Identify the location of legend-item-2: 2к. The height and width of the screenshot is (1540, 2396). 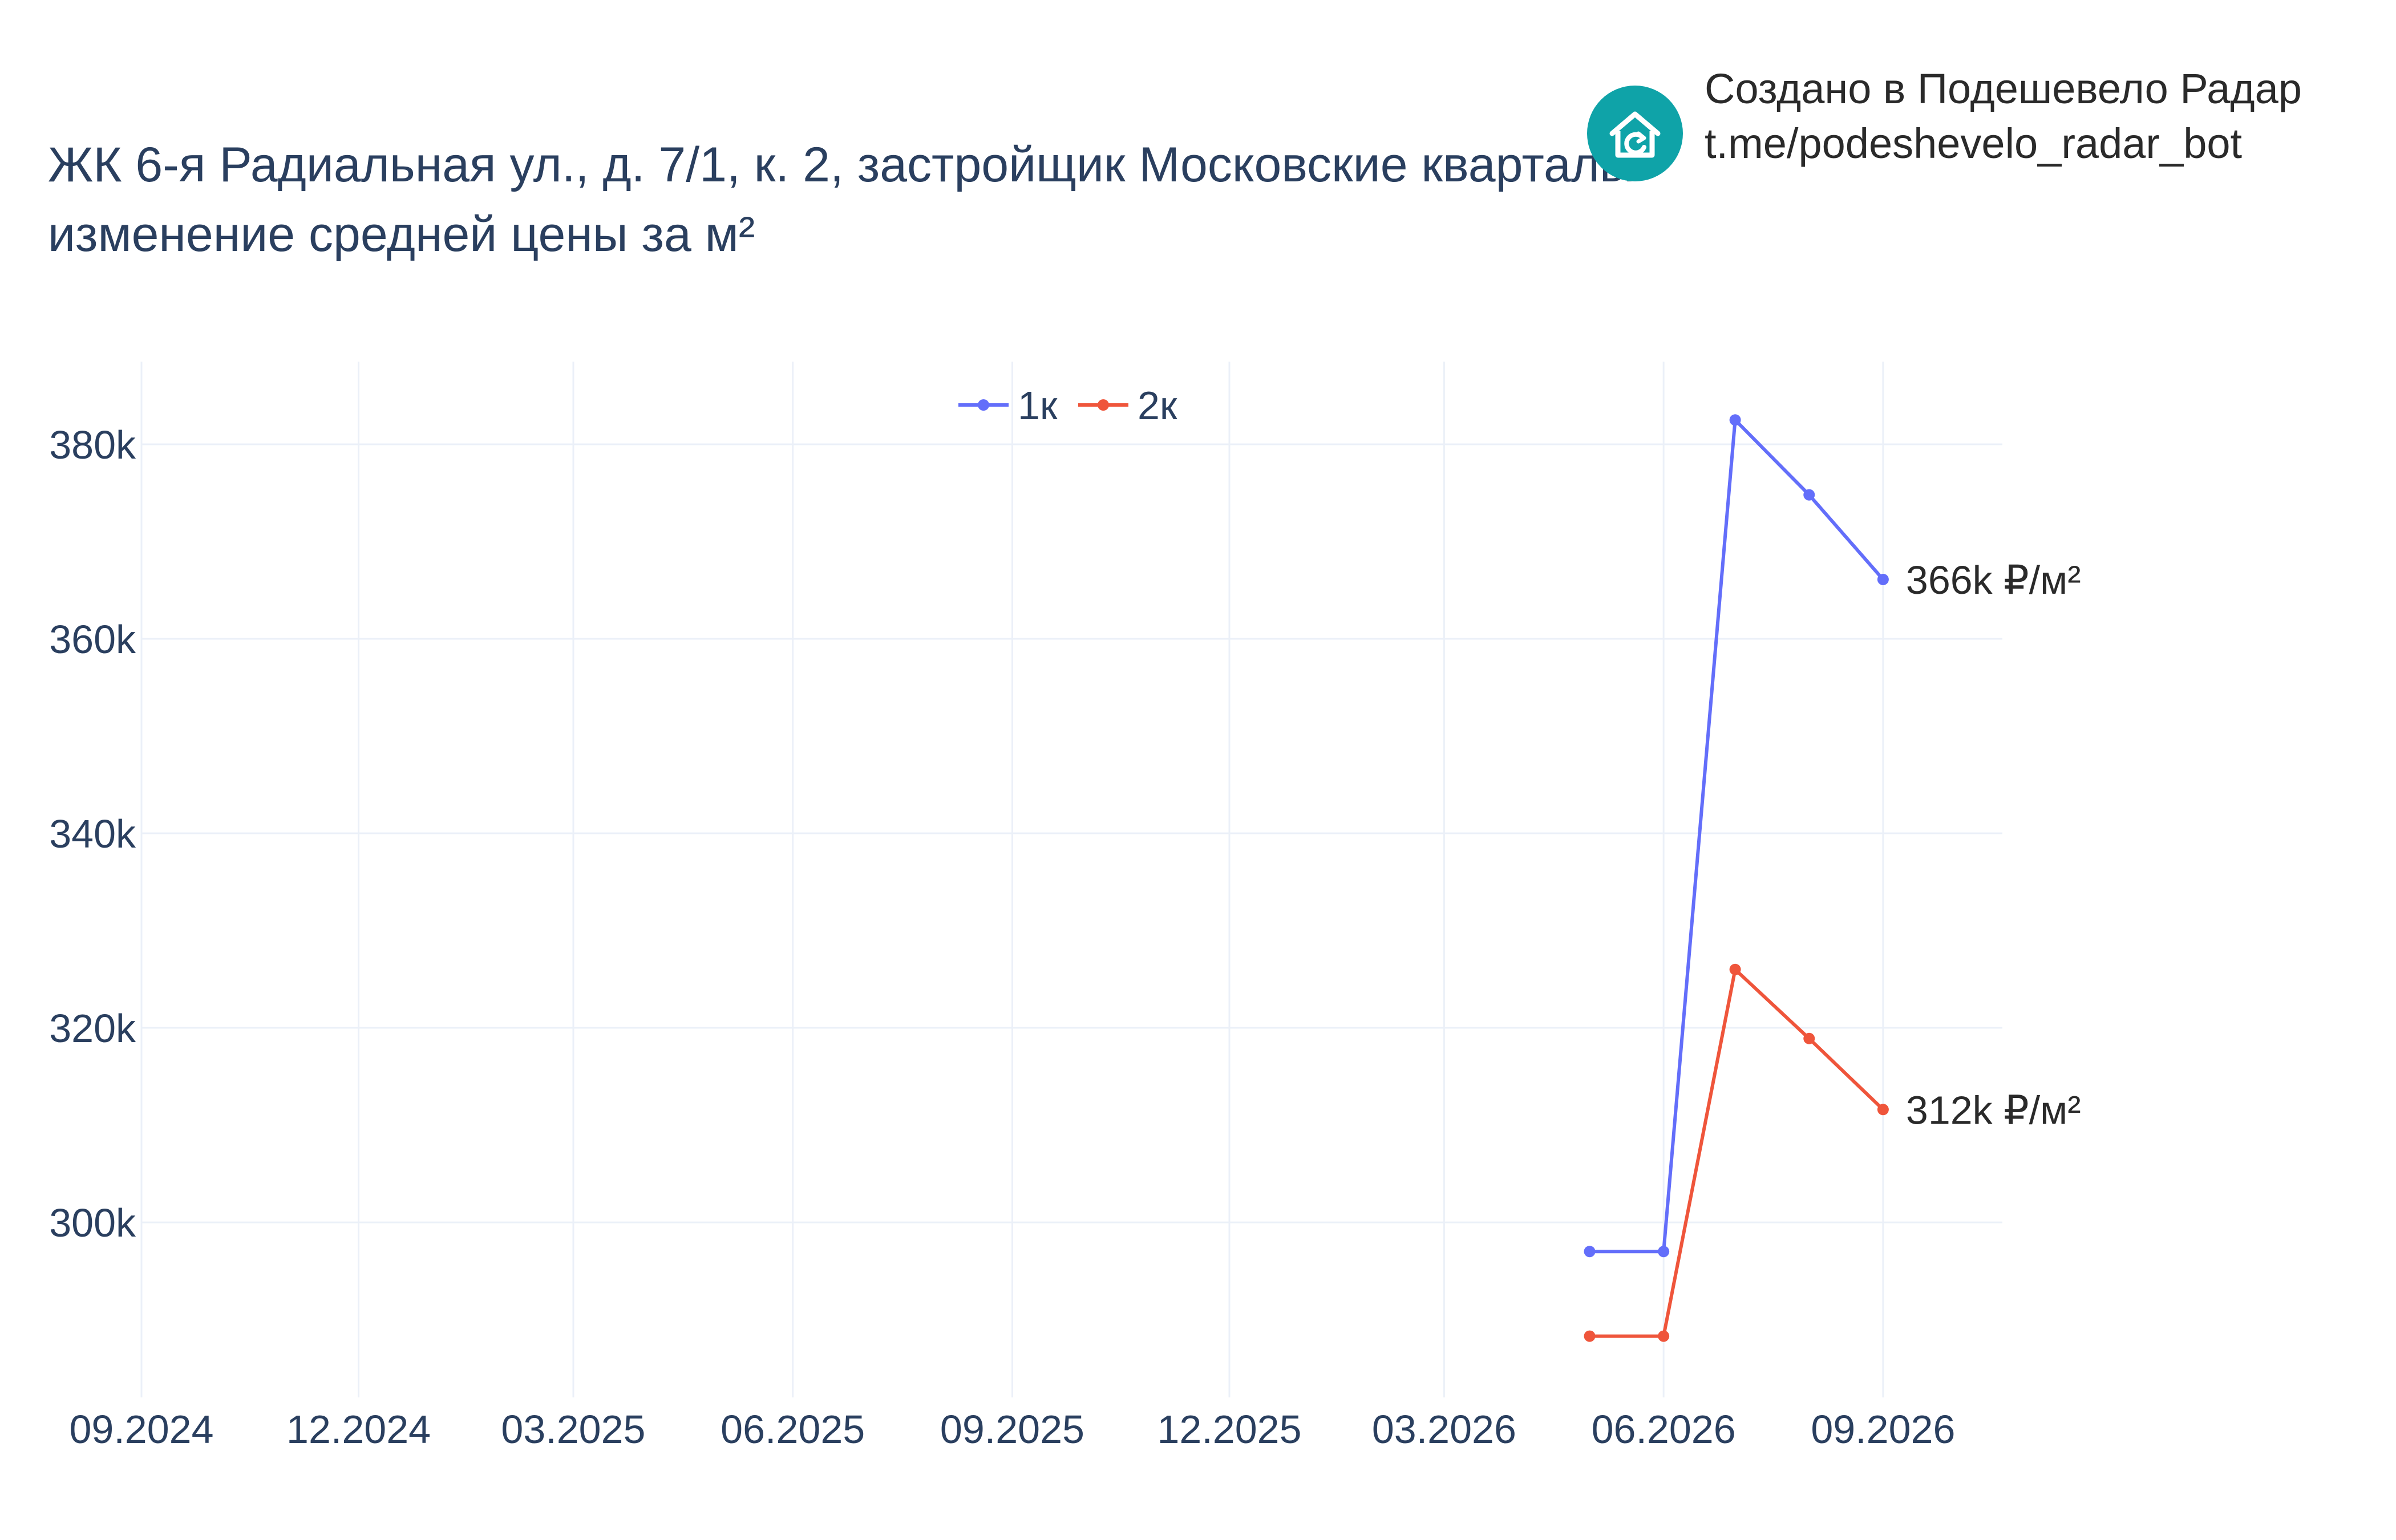
(1127, 405).